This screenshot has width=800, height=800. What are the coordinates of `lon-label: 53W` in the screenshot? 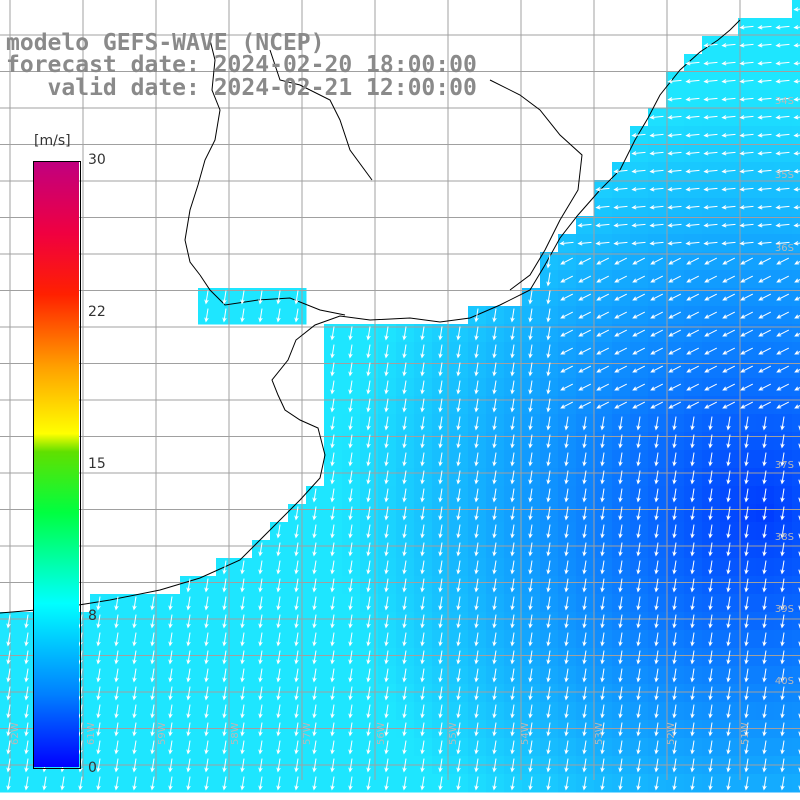 It's located at (599, 733).